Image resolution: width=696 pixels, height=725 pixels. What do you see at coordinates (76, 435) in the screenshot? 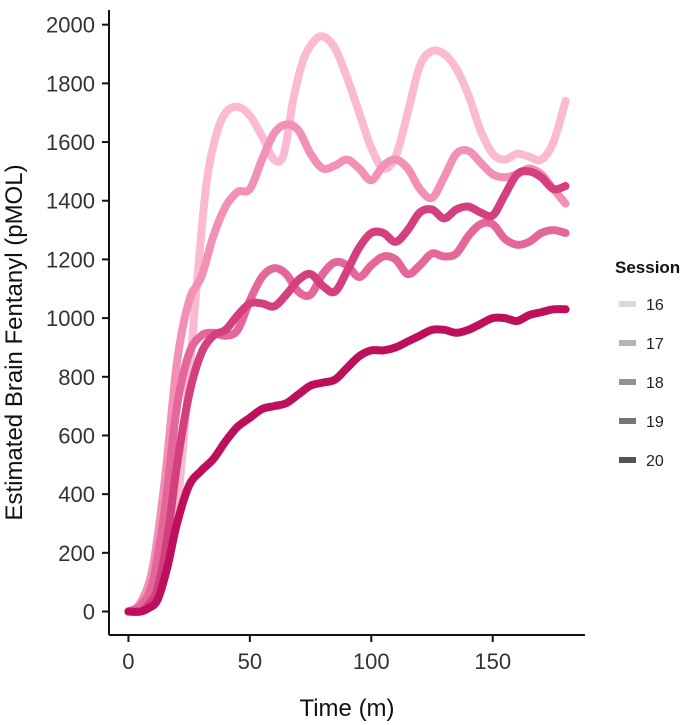
I see `y-tick-label: 600` at bounding box center [76, 435].